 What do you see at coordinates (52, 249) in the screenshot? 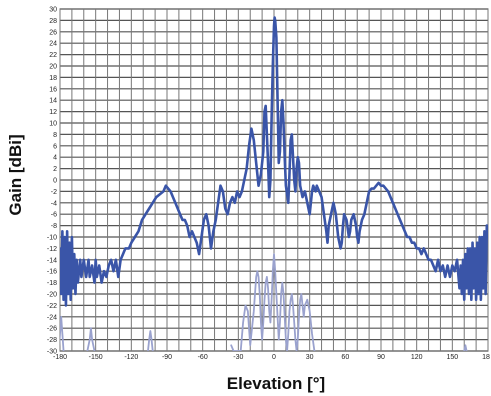
I see `y-tick-label: -12` at bounding box center [52, 249].